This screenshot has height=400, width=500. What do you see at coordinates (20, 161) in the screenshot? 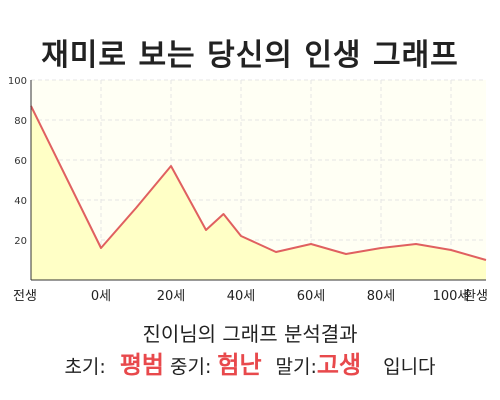
I see `y-tick-label: 60` at bounding box center [20, 161].